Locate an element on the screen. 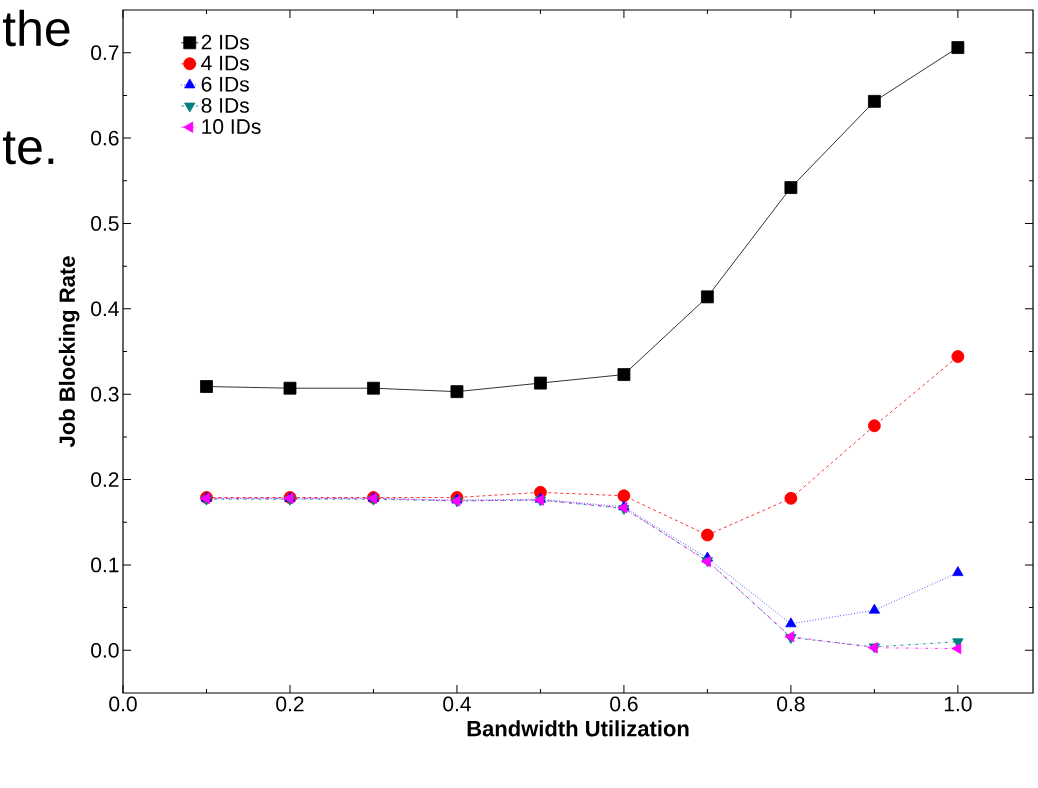  y-tick-label: 0.6 is located at coordinates (105, 138).